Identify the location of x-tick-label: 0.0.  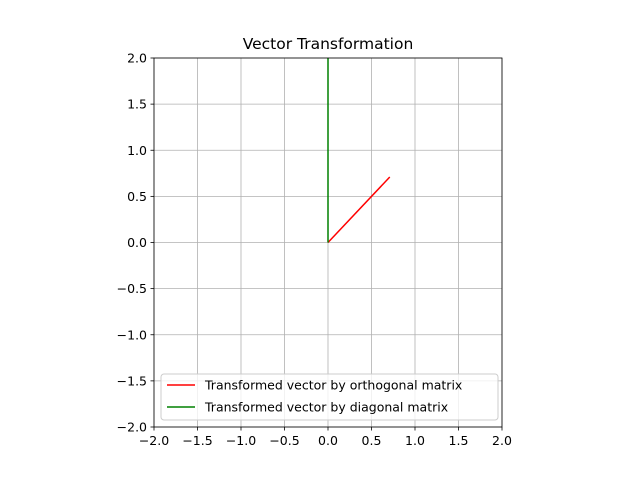
(328, 440).